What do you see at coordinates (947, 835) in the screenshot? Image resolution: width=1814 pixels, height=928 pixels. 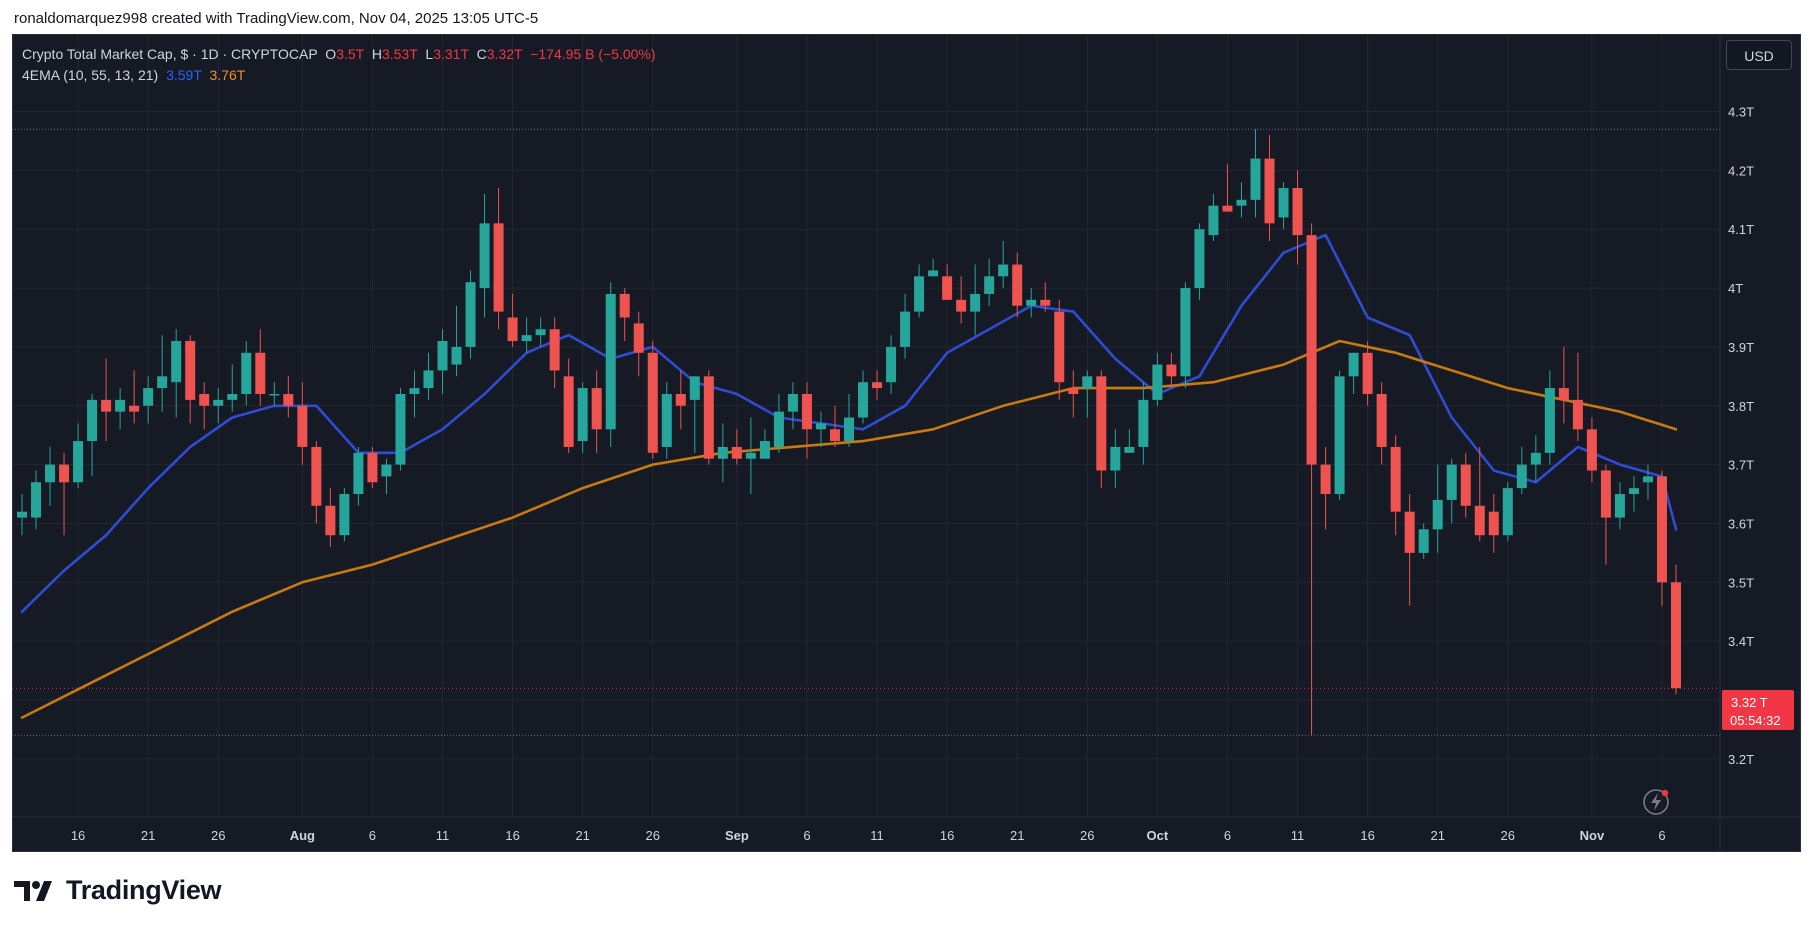 I see `x-tick-label: 16` at bounding box center [947, 835].